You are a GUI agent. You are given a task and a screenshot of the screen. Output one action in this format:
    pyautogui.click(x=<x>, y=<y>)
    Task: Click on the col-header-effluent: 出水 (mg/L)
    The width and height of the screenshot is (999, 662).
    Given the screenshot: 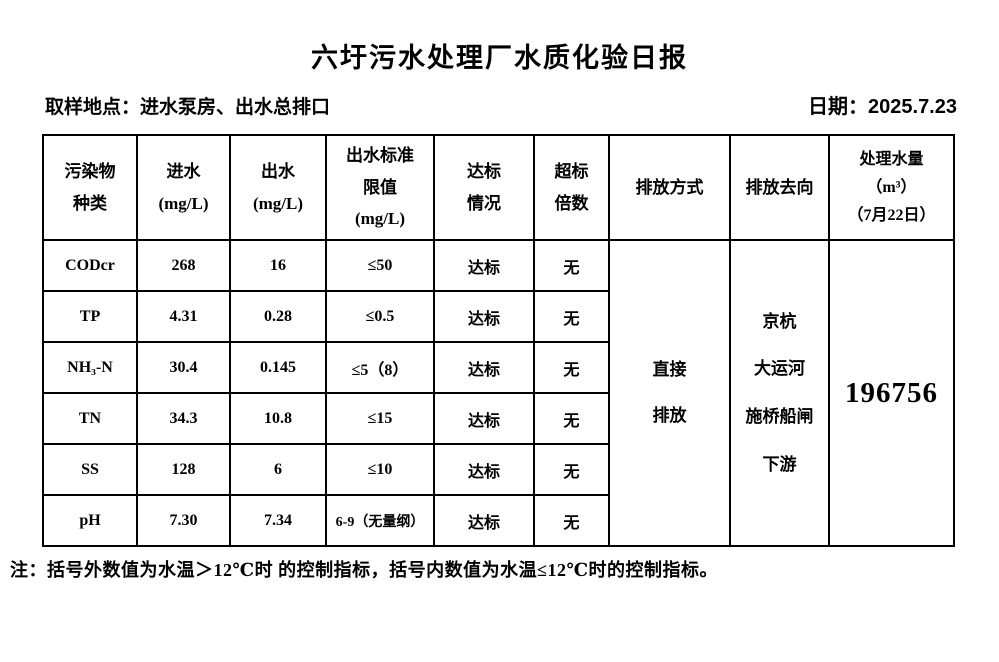 What is the action you would take?
    pyautogui.click(x=278, y=187)
    